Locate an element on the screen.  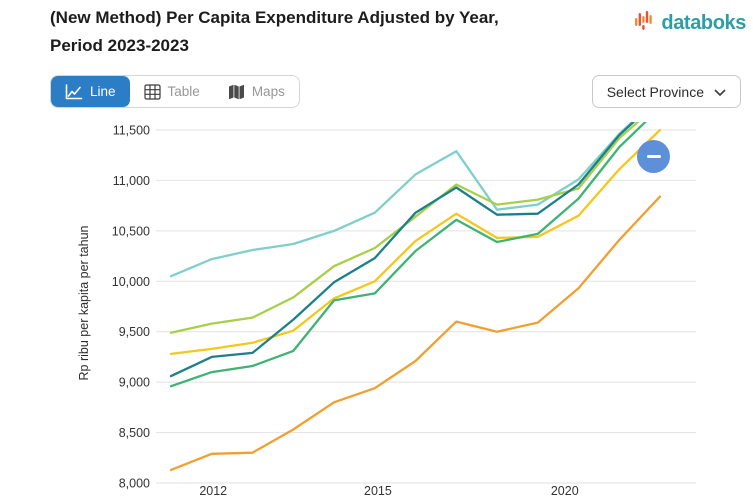
line-chart-icon is located at coordinates (74, 91).